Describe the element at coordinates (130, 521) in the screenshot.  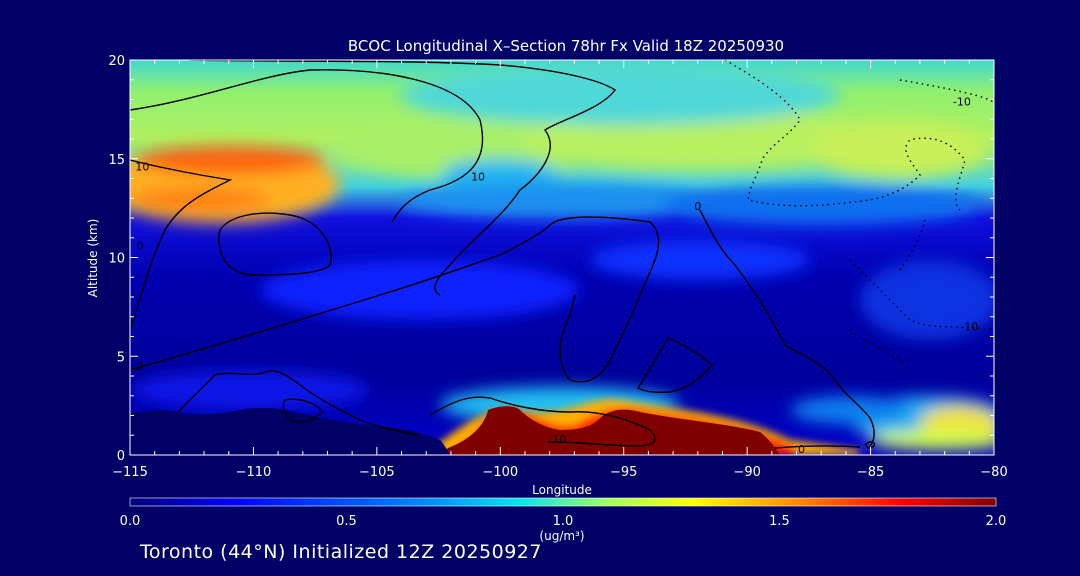
I see `colorbar-tick-label: 0.0` at that location.